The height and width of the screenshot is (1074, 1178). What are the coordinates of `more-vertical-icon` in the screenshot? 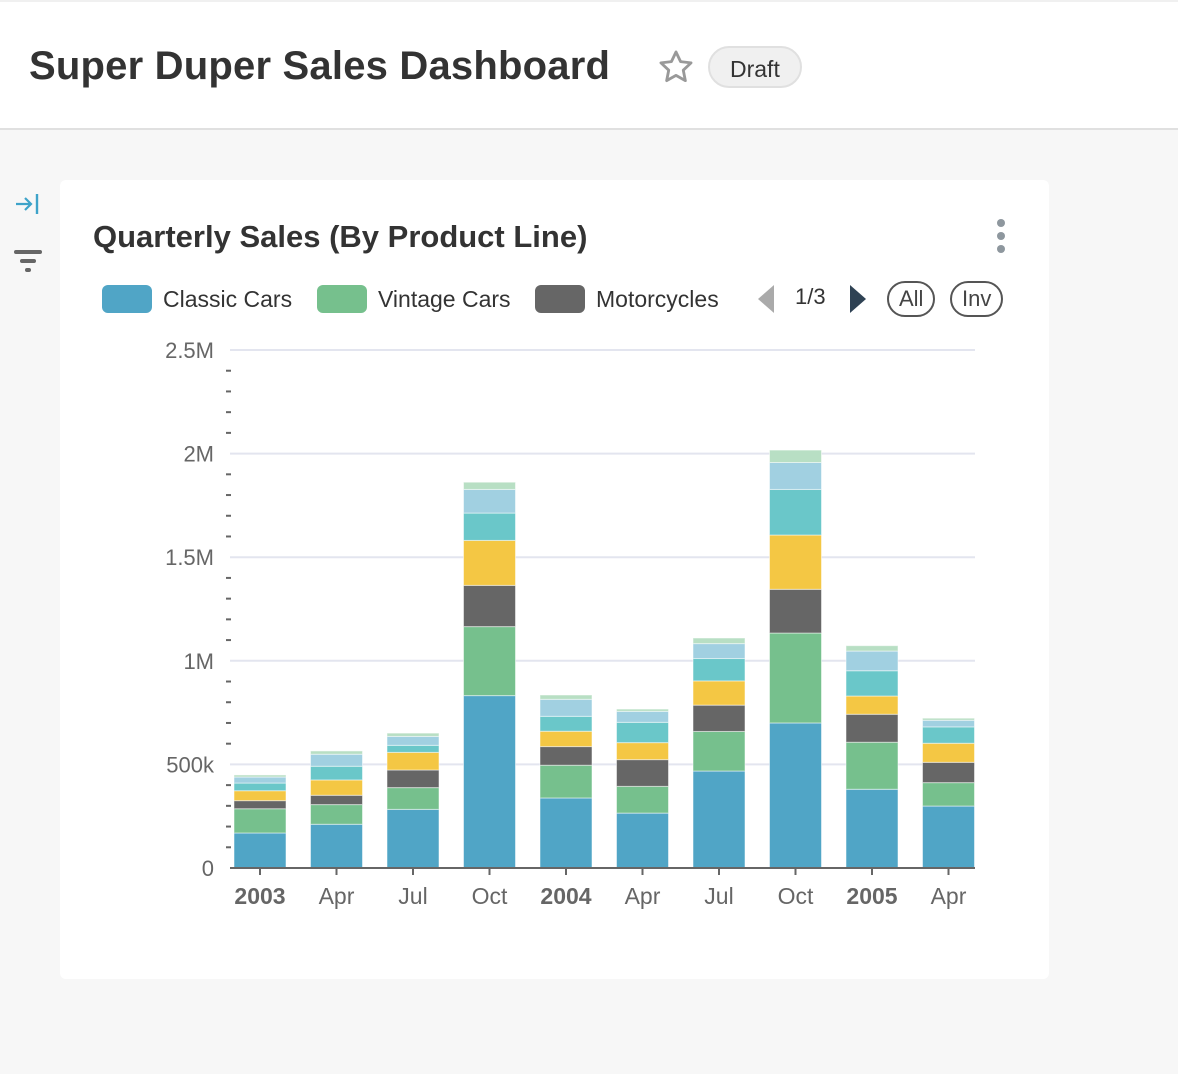 It's located at (1001, 237).